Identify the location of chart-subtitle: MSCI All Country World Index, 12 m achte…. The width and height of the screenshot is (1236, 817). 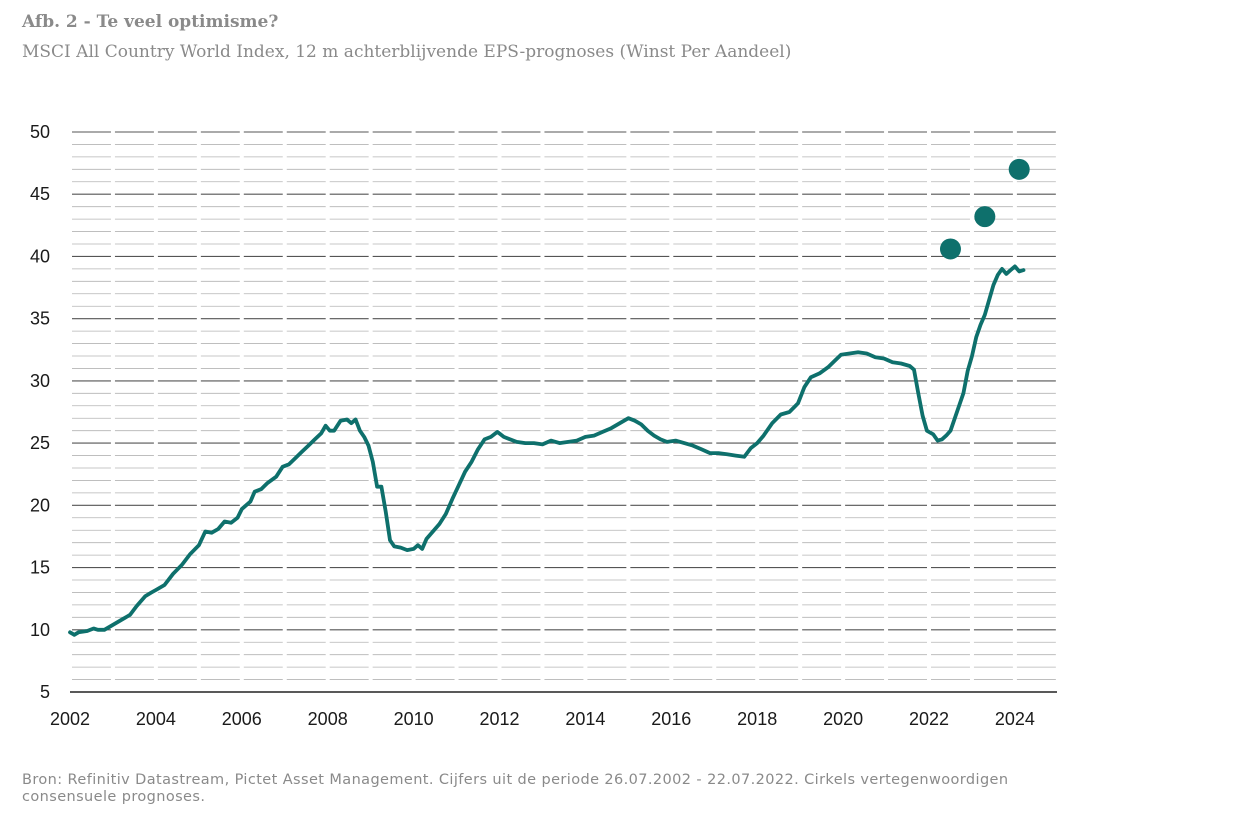
(407, 52).